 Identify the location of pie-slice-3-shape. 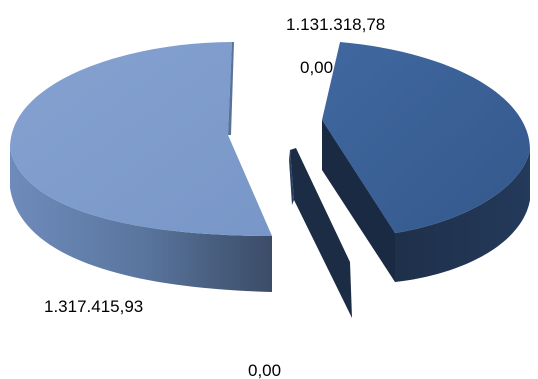
(321, 233).